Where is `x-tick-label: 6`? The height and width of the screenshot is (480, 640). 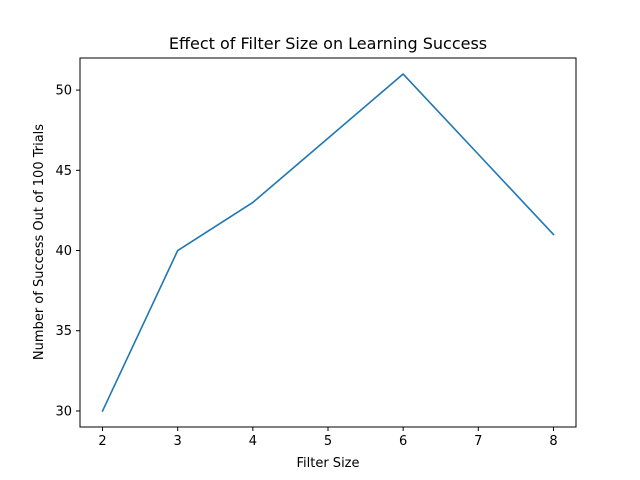
x-tick-label: 6 is located at coordinates (403, 441).